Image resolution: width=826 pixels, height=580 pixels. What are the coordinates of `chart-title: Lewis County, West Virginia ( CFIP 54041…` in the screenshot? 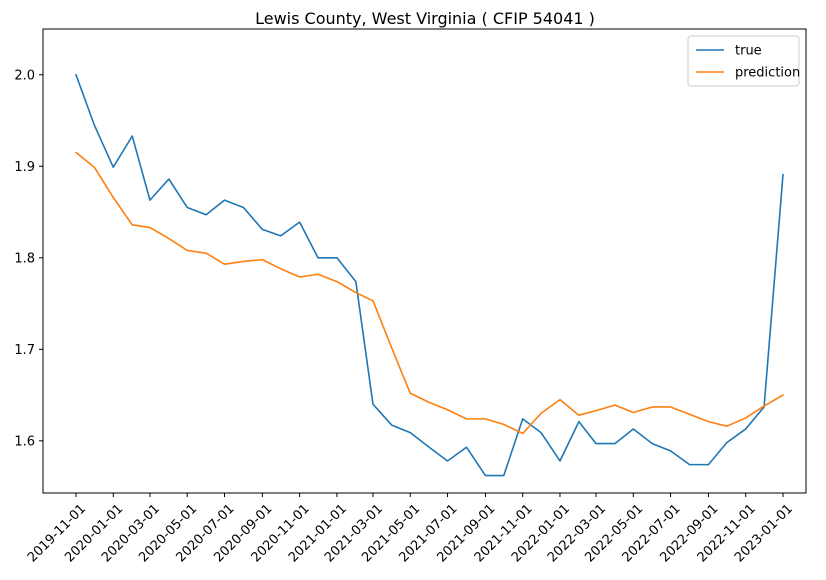 It's located at (425, 18).